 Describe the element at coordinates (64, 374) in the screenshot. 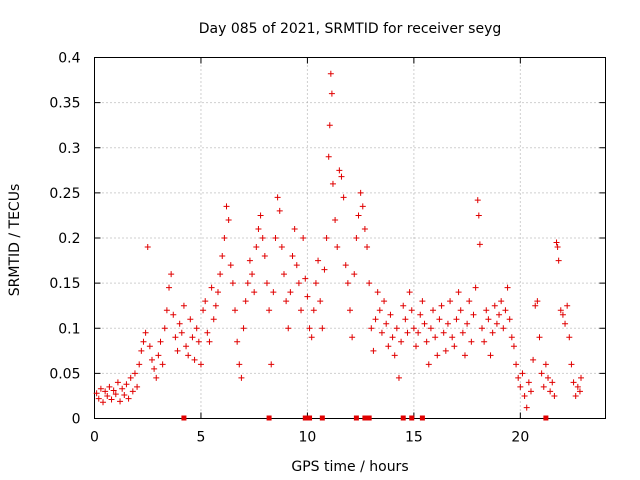

I see `y-tick-label: 0.05` at that location.